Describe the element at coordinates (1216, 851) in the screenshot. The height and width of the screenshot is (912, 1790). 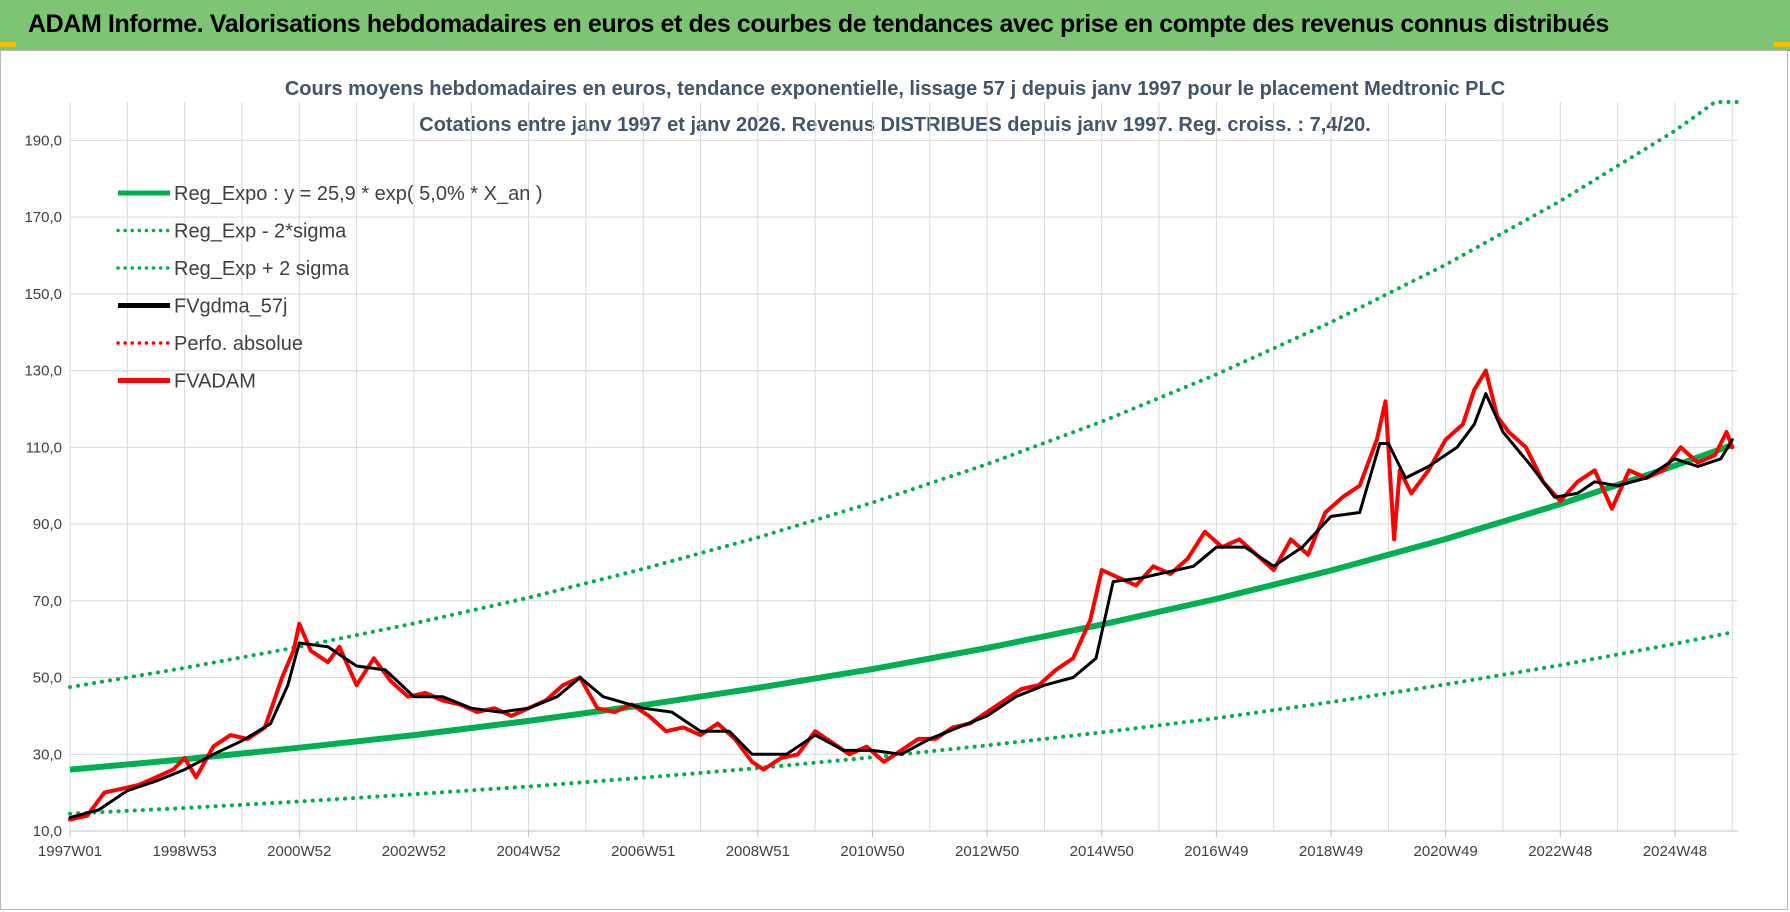
I see `x-tick-label: 2016W49` at that location.